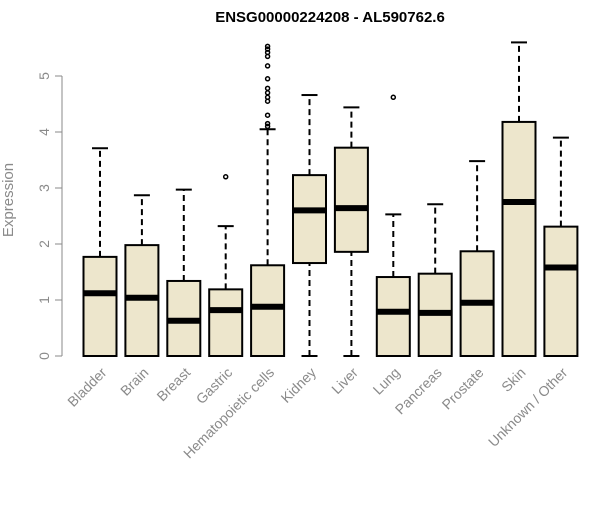  What do you see at coordinates (87, 387) in the screenshot?
I see `x-tick-label: Bladder` at bounding box center [87, 387].